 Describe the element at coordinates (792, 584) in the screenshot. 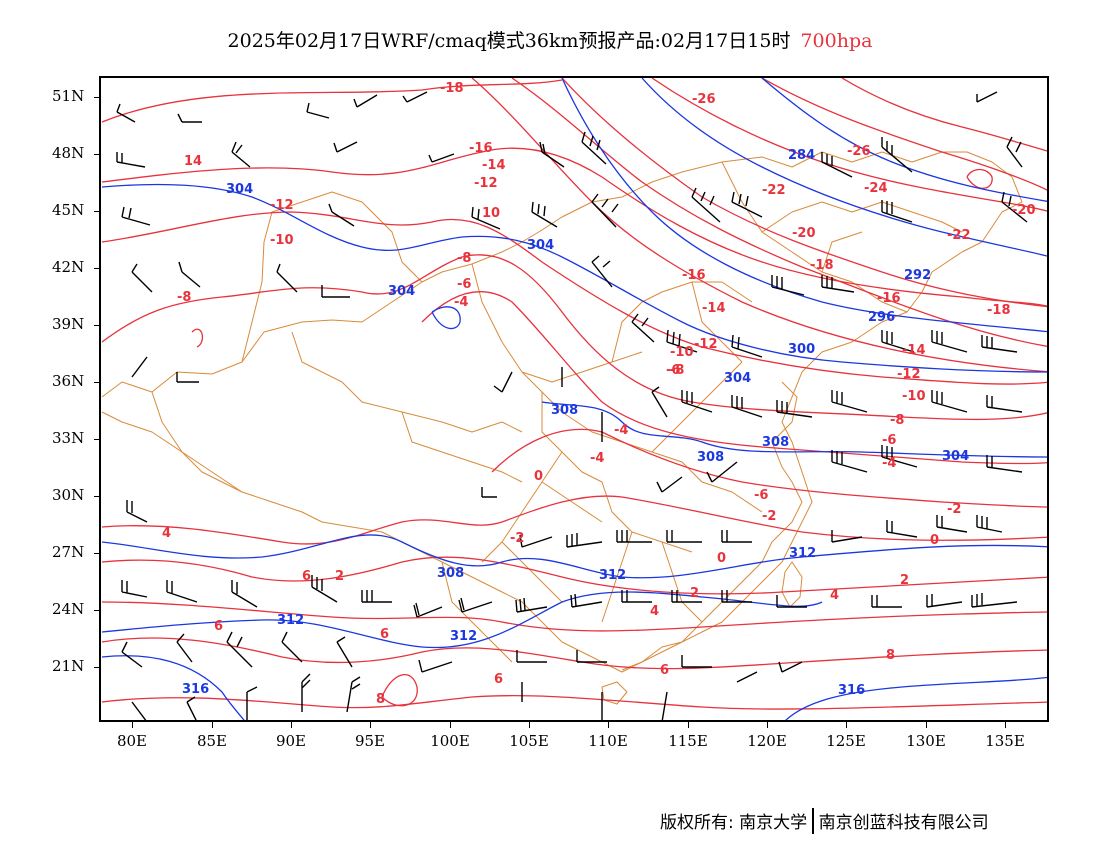

I see `taiwan` at that location.